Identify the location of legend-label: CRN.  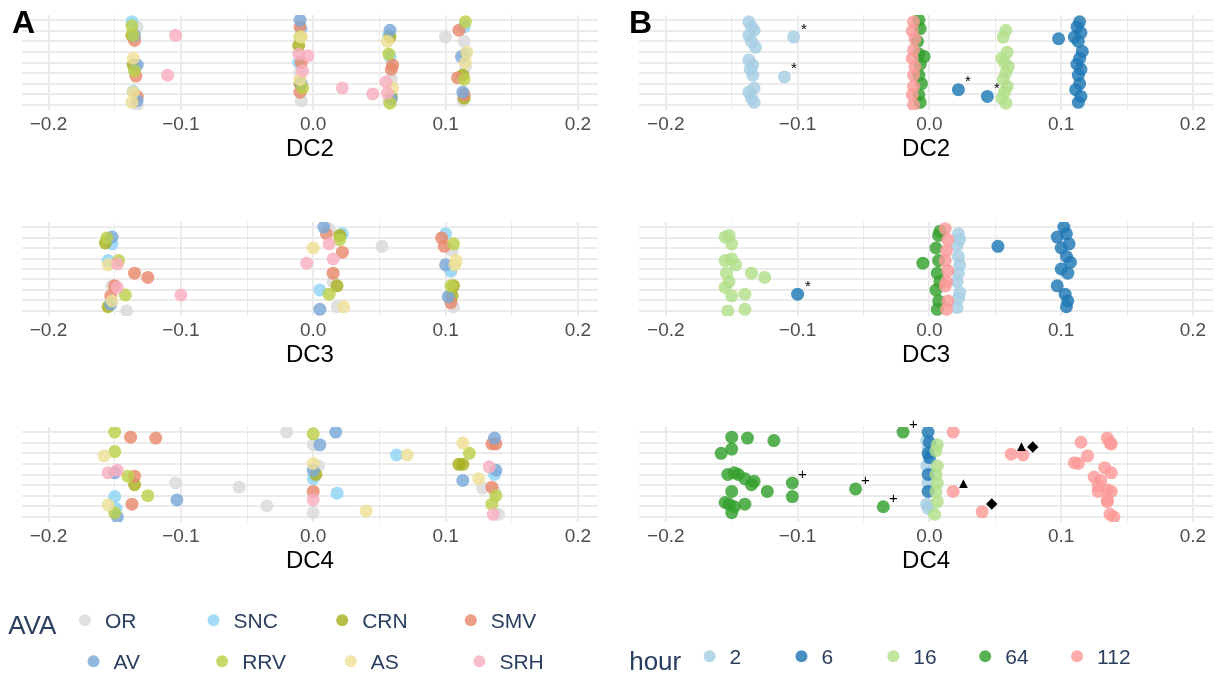
(385, 621).